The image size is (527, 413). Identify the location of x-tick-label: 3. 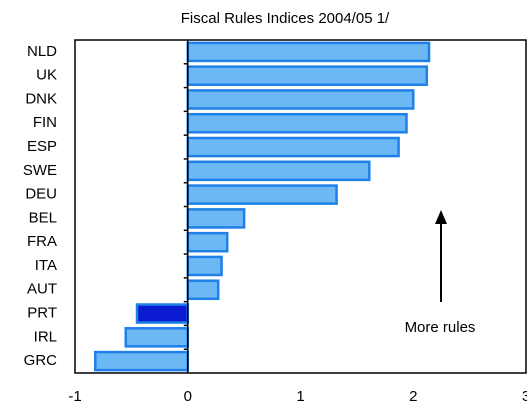
(524, 396).